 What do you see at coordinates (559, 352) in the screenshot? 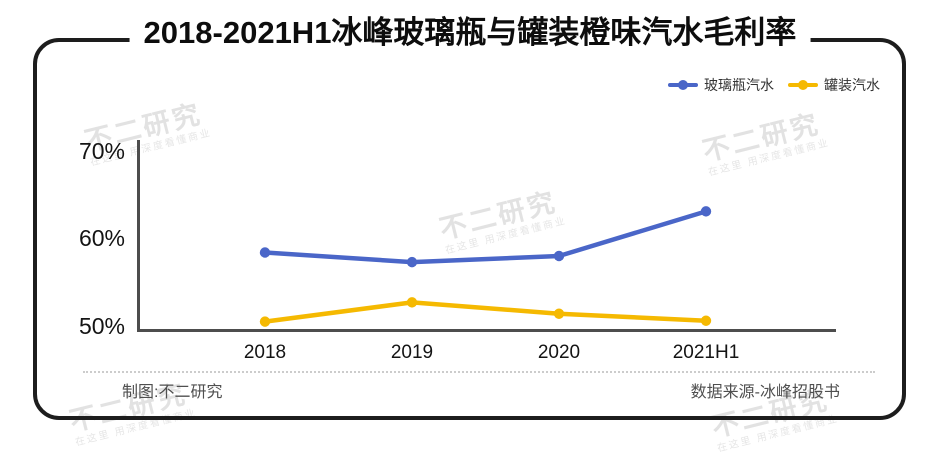
I see `x-tick-label-2020: 2020` at bounding box center [559, 352].